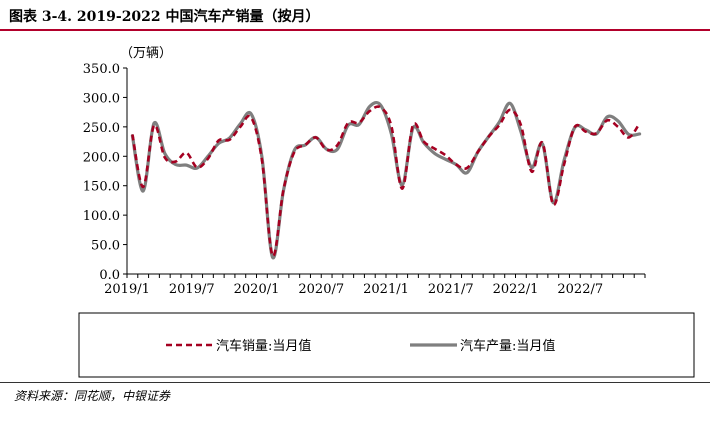 Image resolution: width=710 pixels, height=421 pixels. I want to click on title-bar: 图表 3-4. 2019-2022 中国汽车产销量（按月）, so click(355, 15).